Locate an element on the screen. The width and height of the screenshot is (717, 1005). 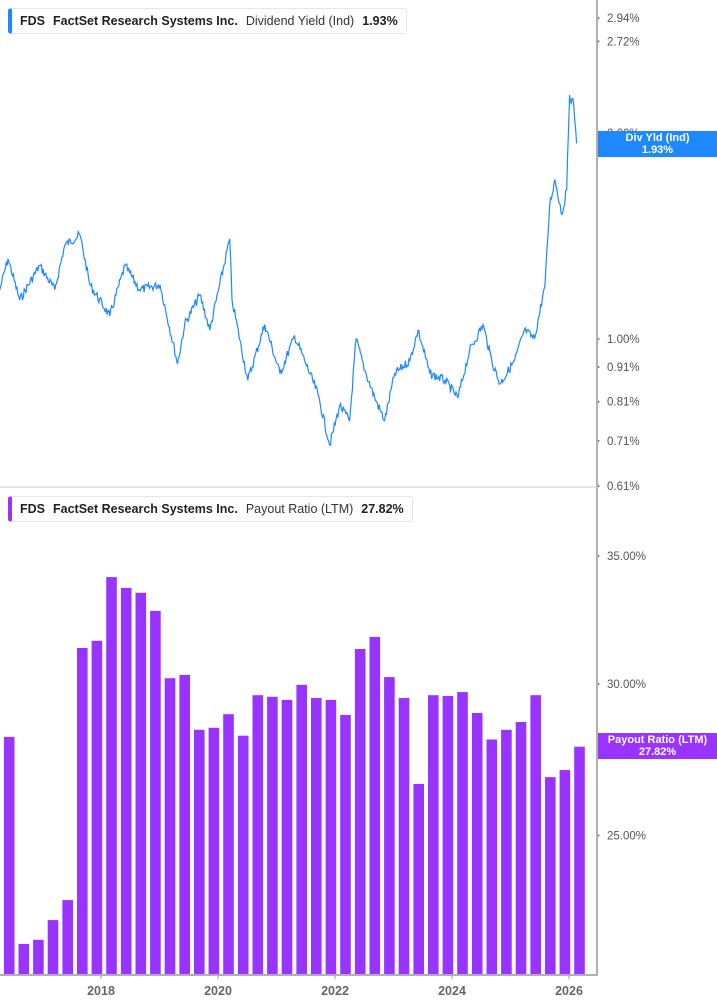
tag-value: 27.82% is located at coordinates (657, 752).